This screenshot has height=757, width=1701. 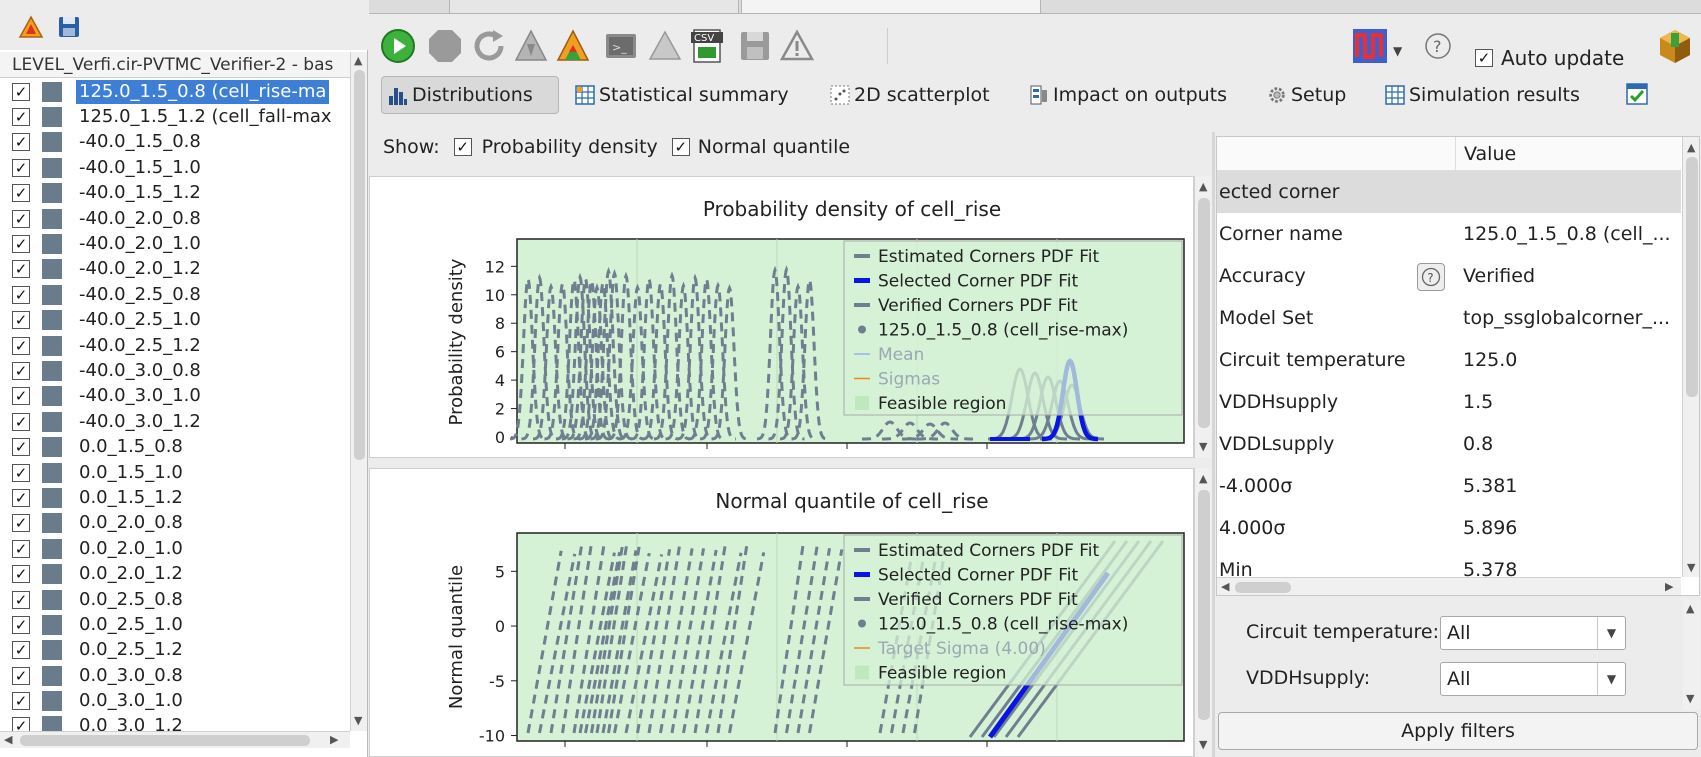 I want to click on corner-row: ✓ -40.0_1.5_0.8, so click(x=175, y=142).